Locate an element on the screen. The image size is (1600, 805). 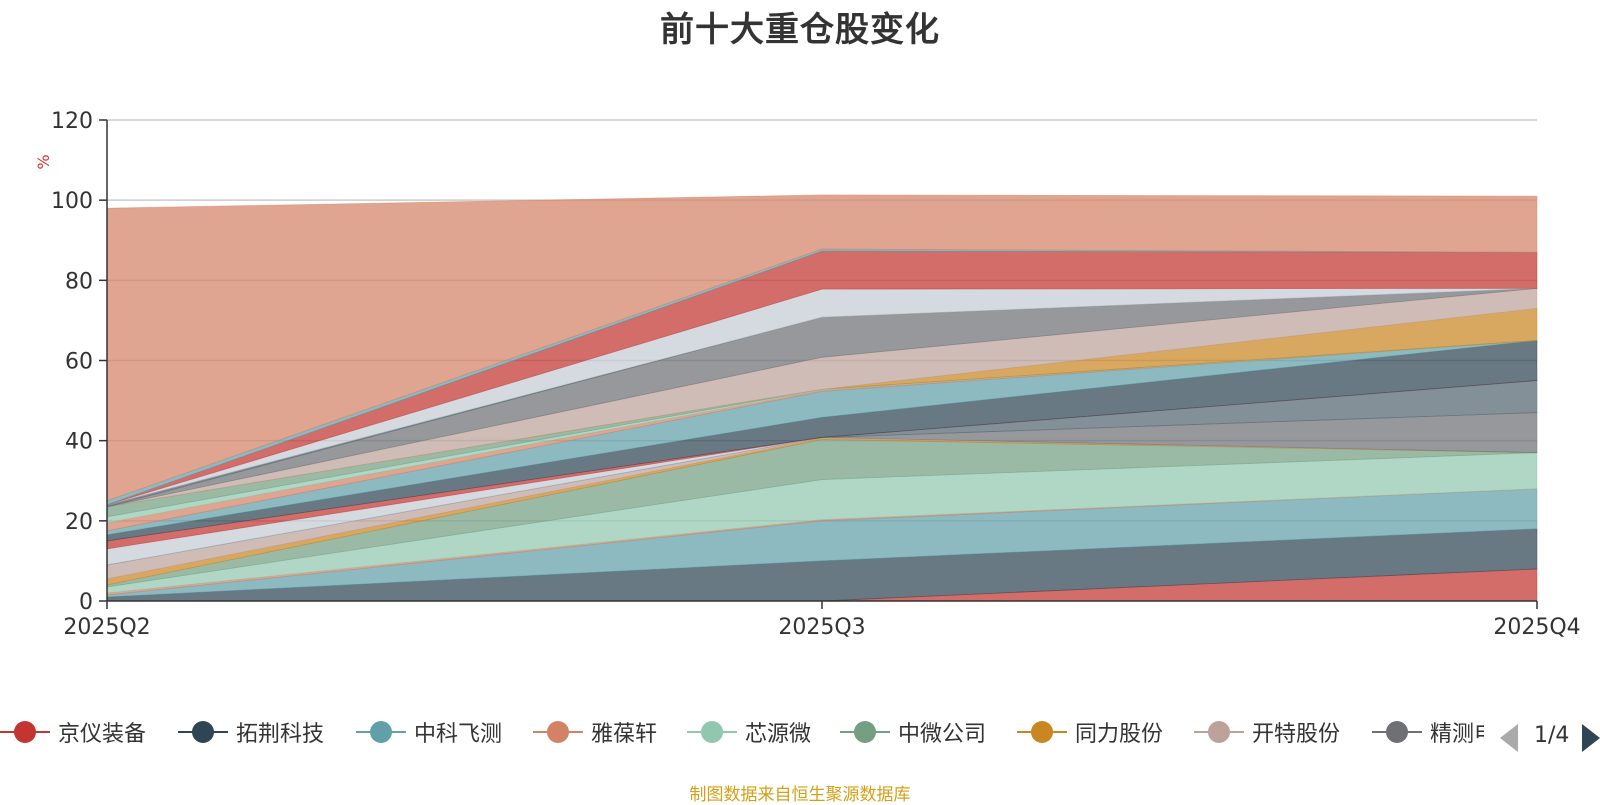
x-tick-label: 2025Q3 is located at coordinates (821, 627).